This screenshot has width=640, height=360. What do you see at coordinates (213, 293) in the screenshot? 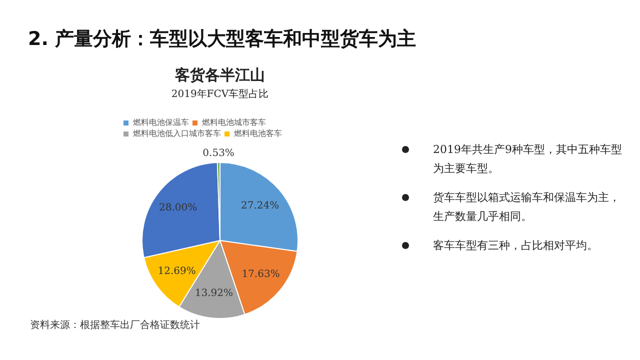
I see `data-label: 13.92%` at bounding box center [213, 293].